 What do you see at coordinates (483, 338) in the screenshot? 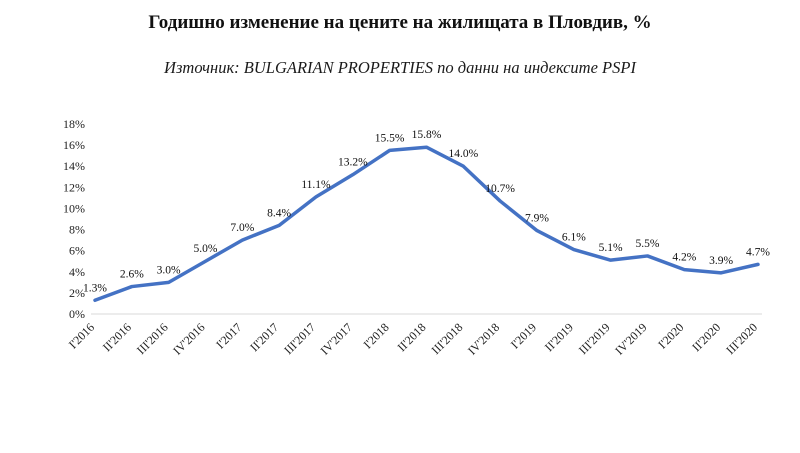
I see `x-tick-label: IV'2018` at bounding box center [483, 338].